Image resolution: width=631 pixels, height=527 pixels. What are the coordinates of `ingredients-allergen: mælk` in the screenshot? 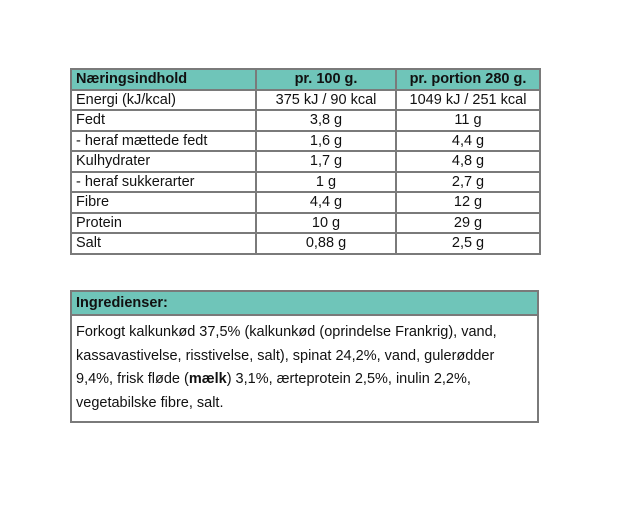 It's located at (207, 379).